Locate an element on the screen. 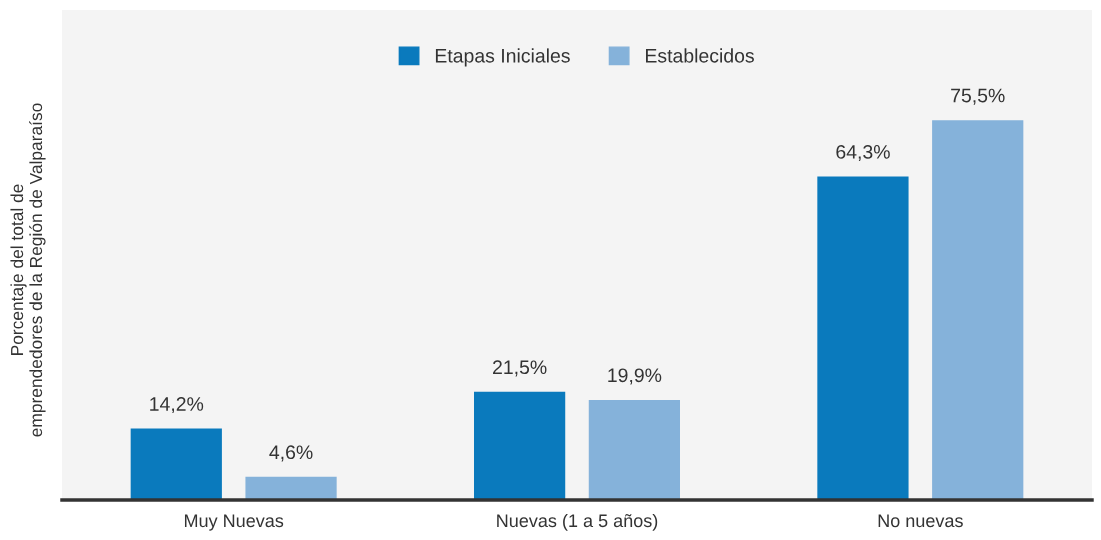 This screenshot has height=540, width=1101. data-label: 64,3% is located at coordinates (863, 153).